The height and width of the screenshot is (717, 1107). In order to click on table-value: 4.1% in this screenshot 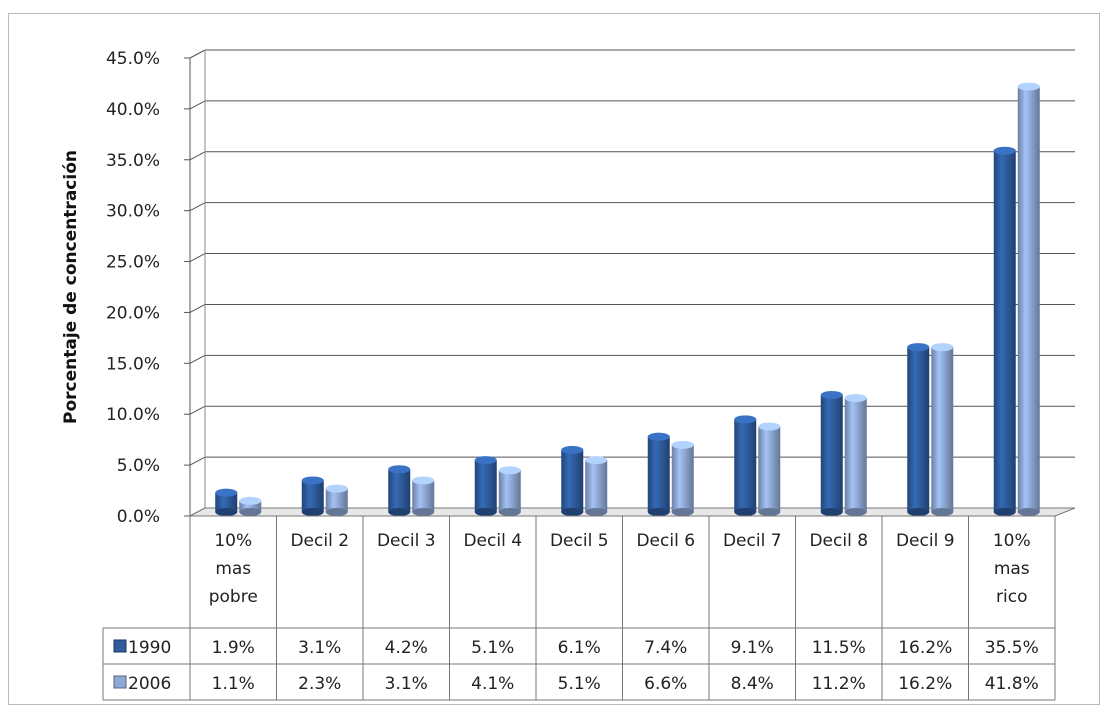, I will do `click(492, 684)`.